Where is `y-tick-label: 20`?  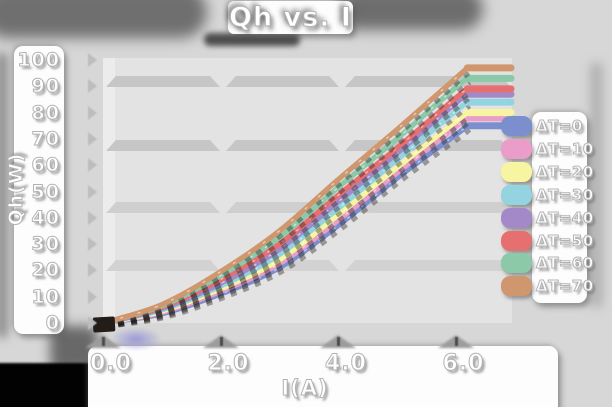
y-tick-label: 20 is located at coordinates (45, 270).